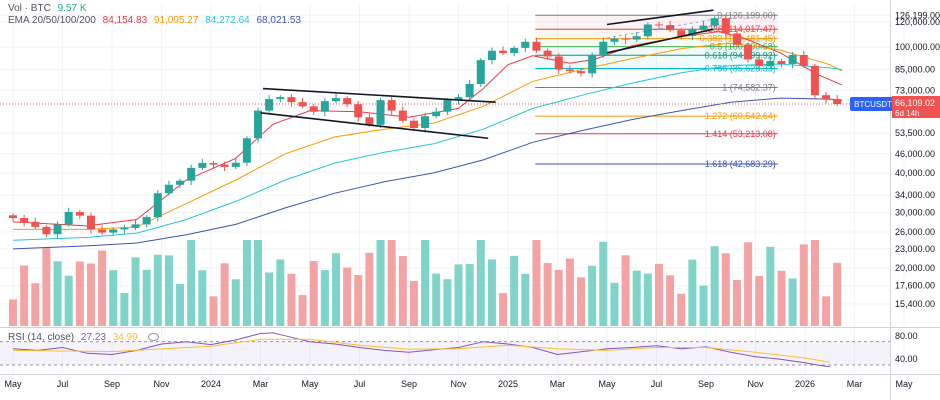  Describe the element at coordinates (906, 359) in the screenshot. I see `rsi-tick-label: 40.00` at that location.